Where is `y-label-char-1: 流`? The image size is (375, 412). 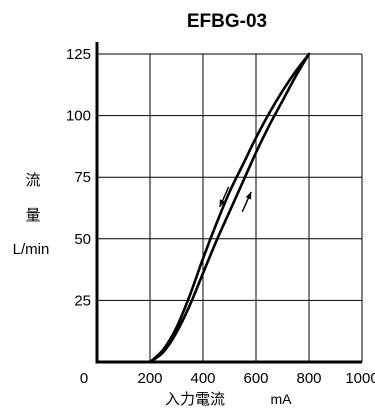
y-label-char-1: 流 is located at coordinates (32, 180).